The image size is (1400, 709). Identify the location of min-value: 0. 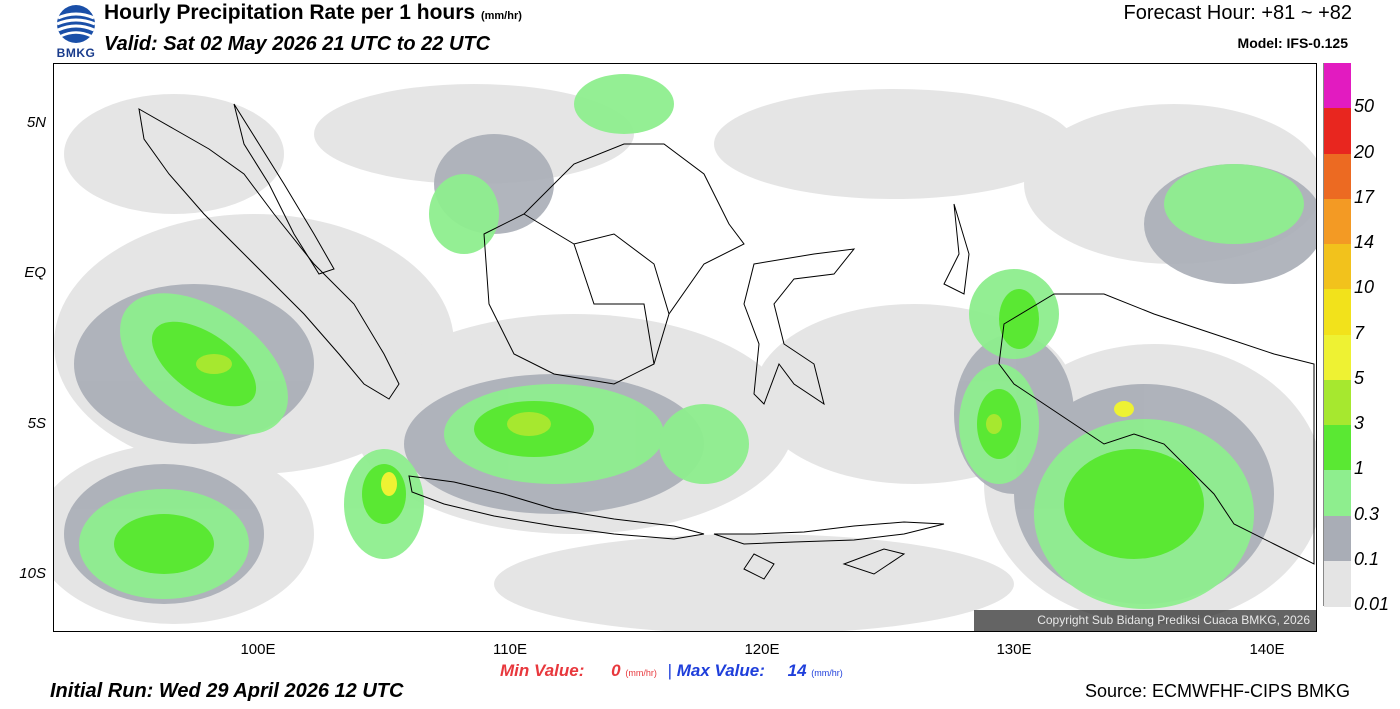
(616, 670).